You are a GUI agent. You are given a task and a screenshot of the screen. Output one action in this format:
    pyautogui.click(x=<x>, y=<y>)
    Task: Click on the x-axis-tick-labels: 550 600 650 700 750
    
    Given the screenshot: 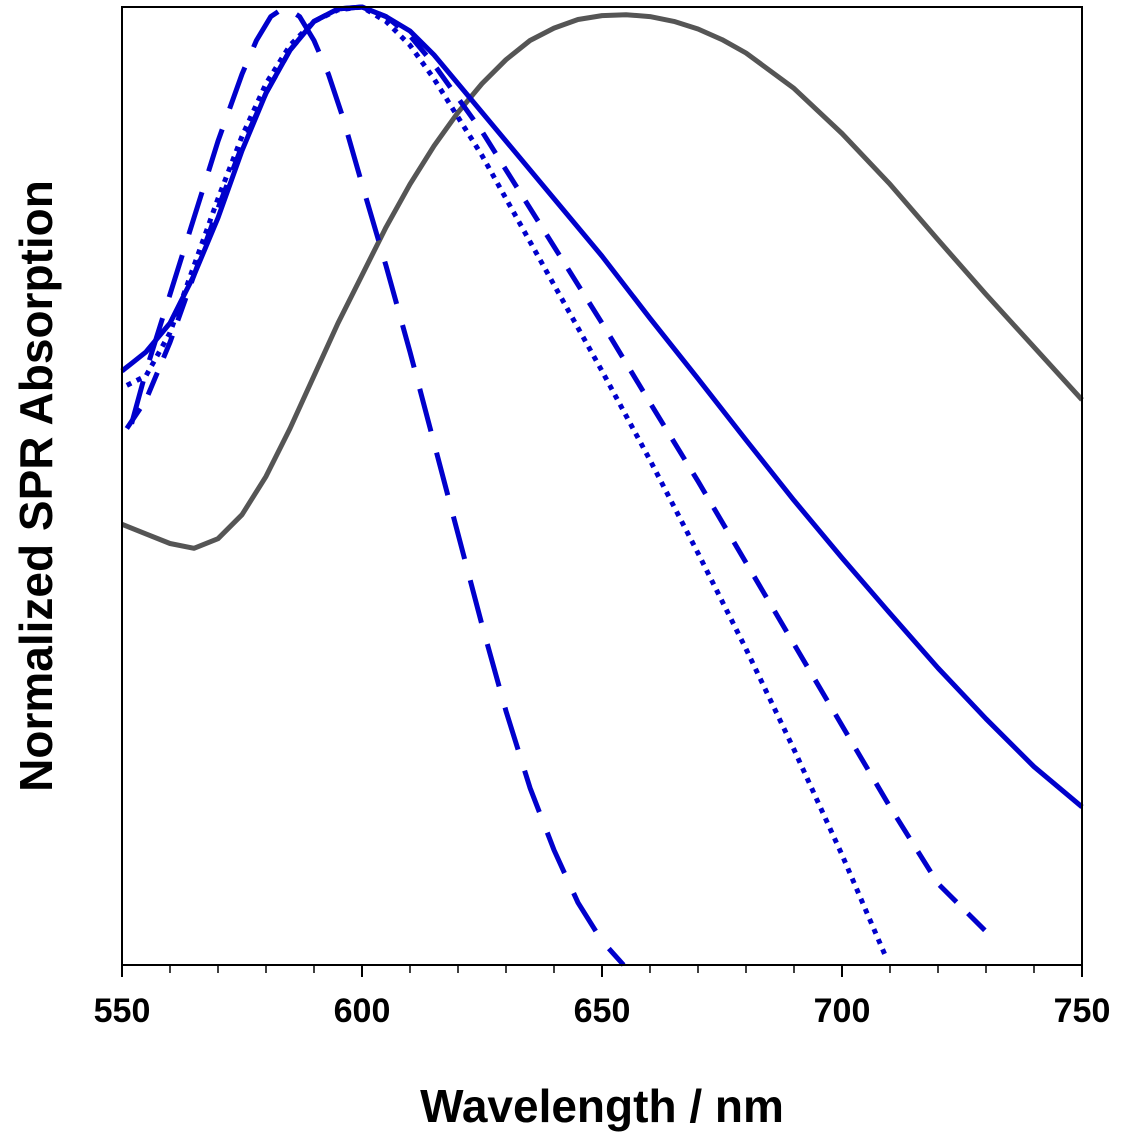 What is the action you would take?
    pyautogui.click(x=602, y=1011)
    